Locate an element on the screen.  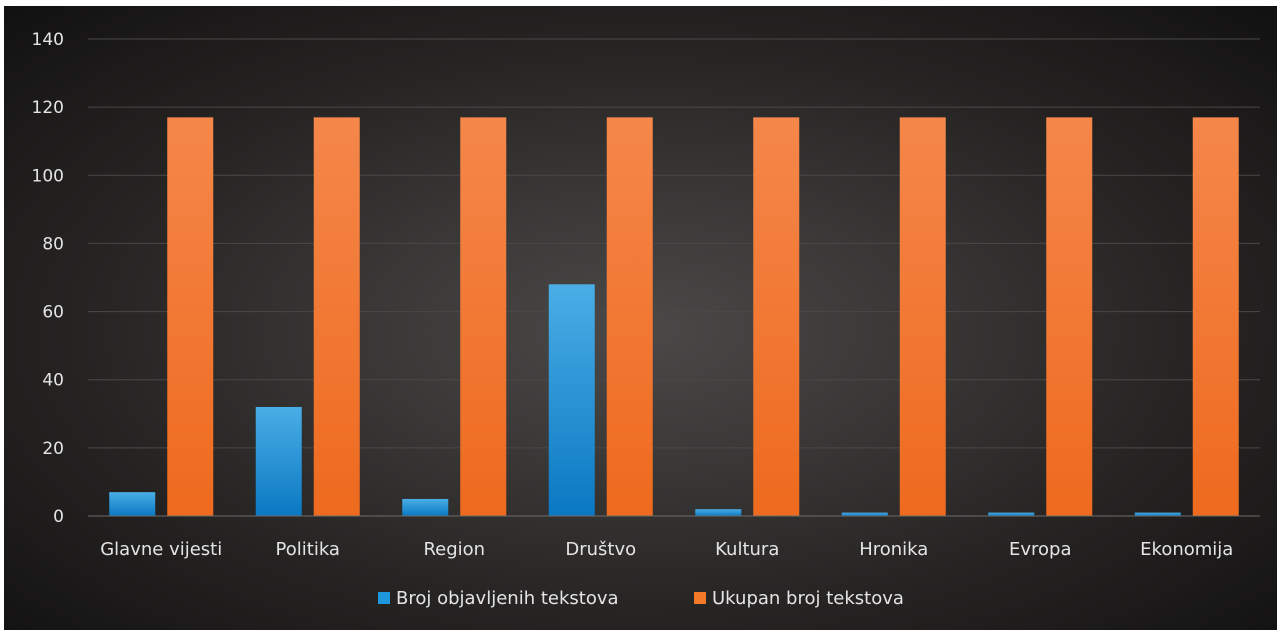
y-tick-label: 80 is located at coordinates (53, 244).